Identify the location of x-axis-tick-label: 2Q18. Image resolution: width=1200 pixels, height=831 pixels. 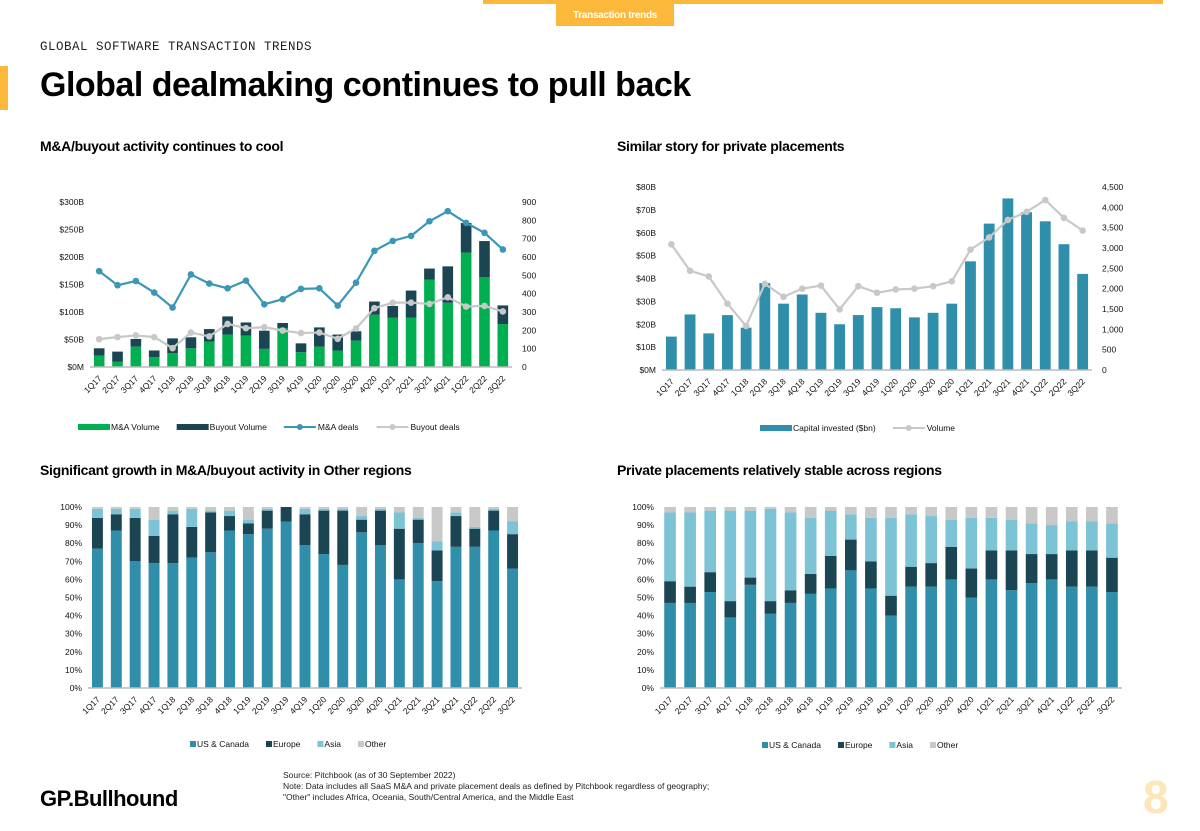
(185, 705).